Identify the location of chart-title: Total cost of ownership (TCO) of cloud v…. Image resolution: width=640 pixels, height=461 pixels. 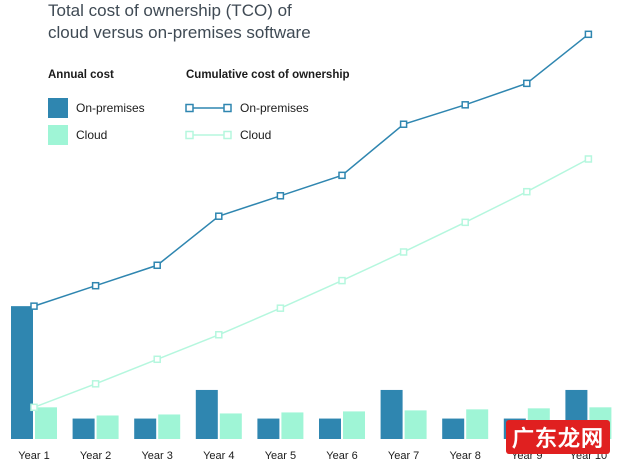
(258, 22).